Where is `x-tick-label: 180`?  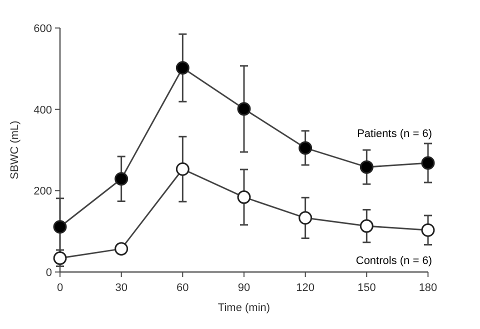 x-tick-label: 180 is located at coordinates (428, 288).